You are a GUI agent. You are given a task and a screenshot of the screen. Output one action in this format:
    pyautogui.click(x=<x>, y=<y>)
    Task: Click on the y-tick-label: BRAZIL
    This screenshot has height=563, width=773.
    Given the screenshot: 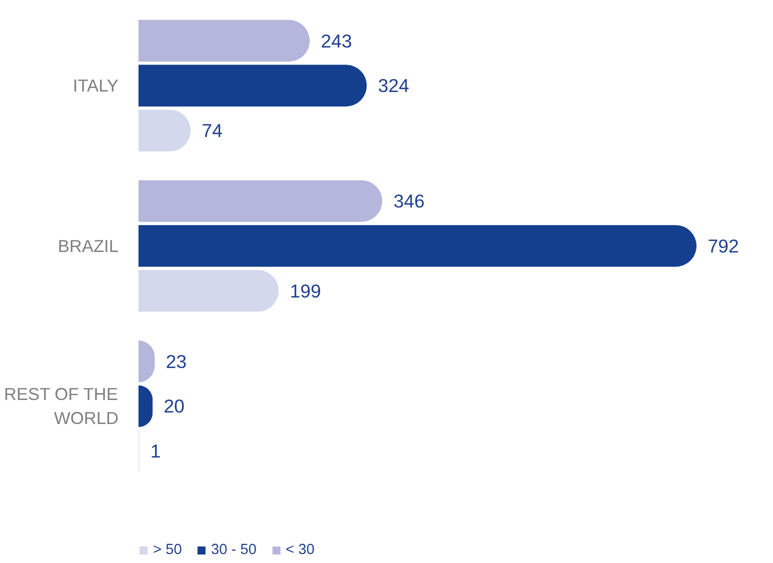 What is the action you would take?
    pyautogui.click(x=88, y=246)
    